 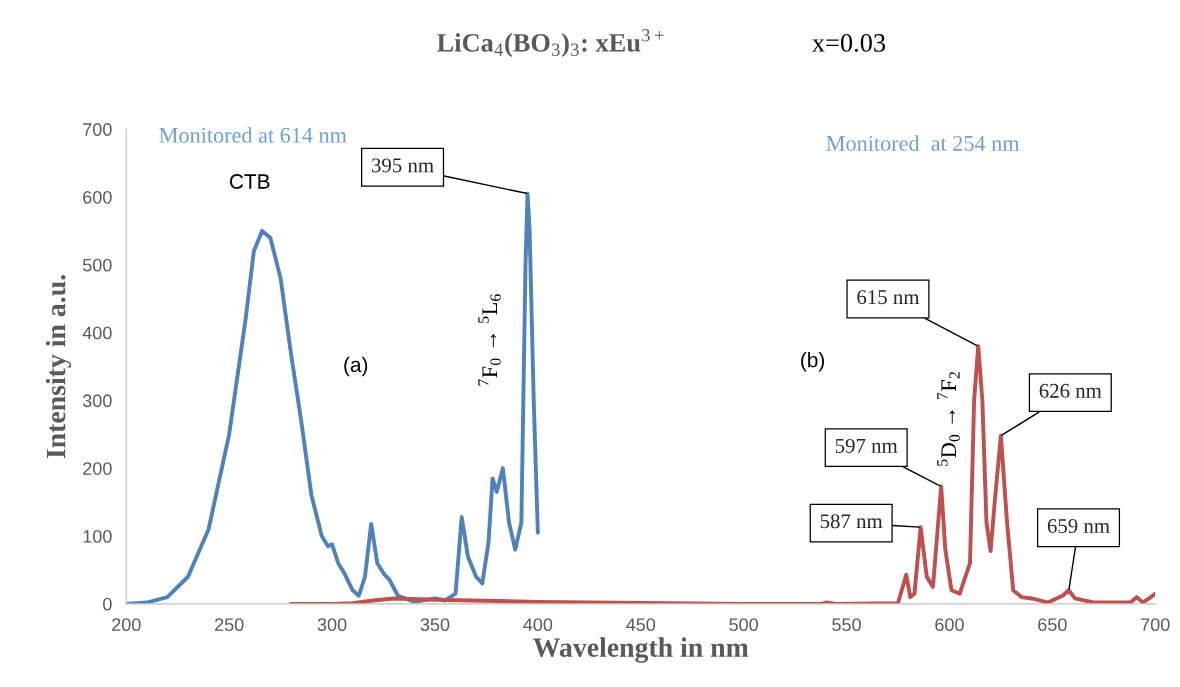 What do you see at coordinates (97, 401) in the screenshot?
I see `y-tick-label: 300` at bounding box center [97, 401].